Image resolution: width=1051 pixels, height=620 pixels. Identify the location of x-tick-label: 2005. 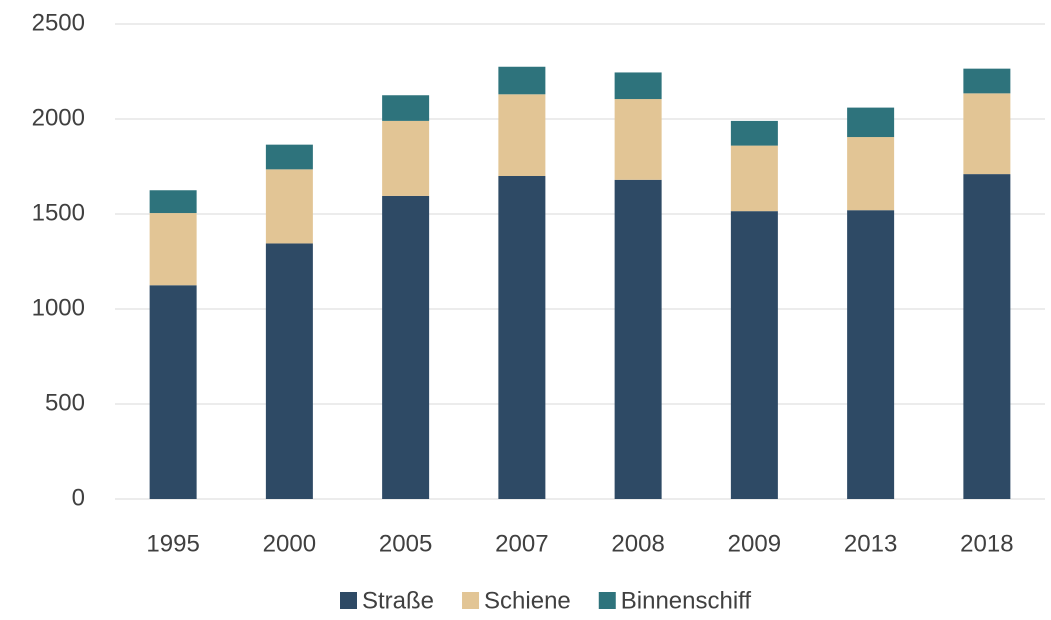
(405, 543).